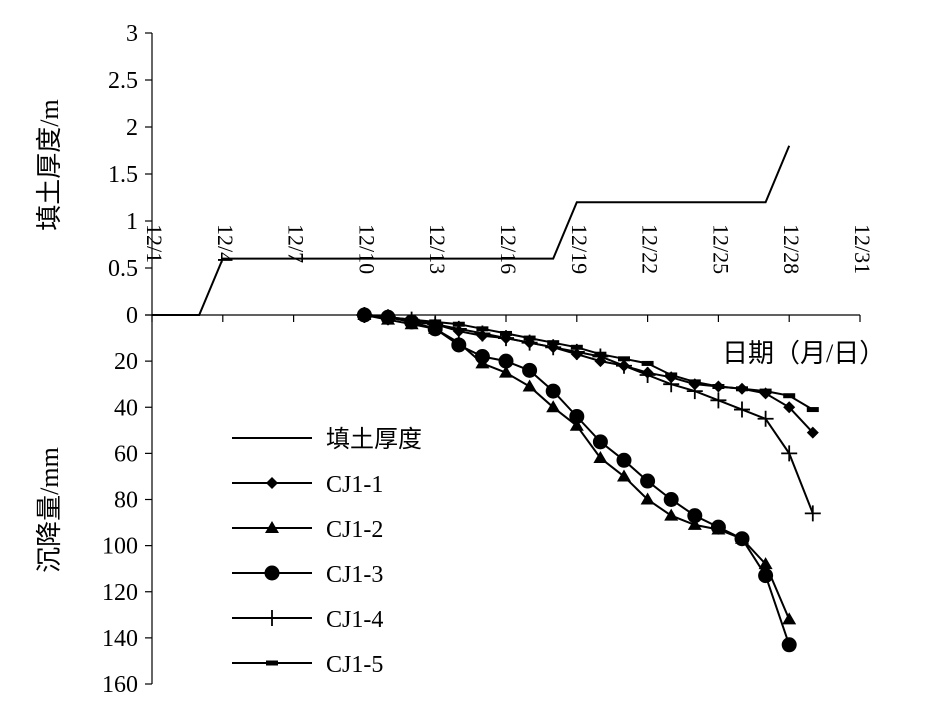 Image resolution: width=925 pixels, height=702 pixels. Describe the element at coordinates (126, 454) in the screenshot. I see `lower-y-tick-label: 60` at that location.